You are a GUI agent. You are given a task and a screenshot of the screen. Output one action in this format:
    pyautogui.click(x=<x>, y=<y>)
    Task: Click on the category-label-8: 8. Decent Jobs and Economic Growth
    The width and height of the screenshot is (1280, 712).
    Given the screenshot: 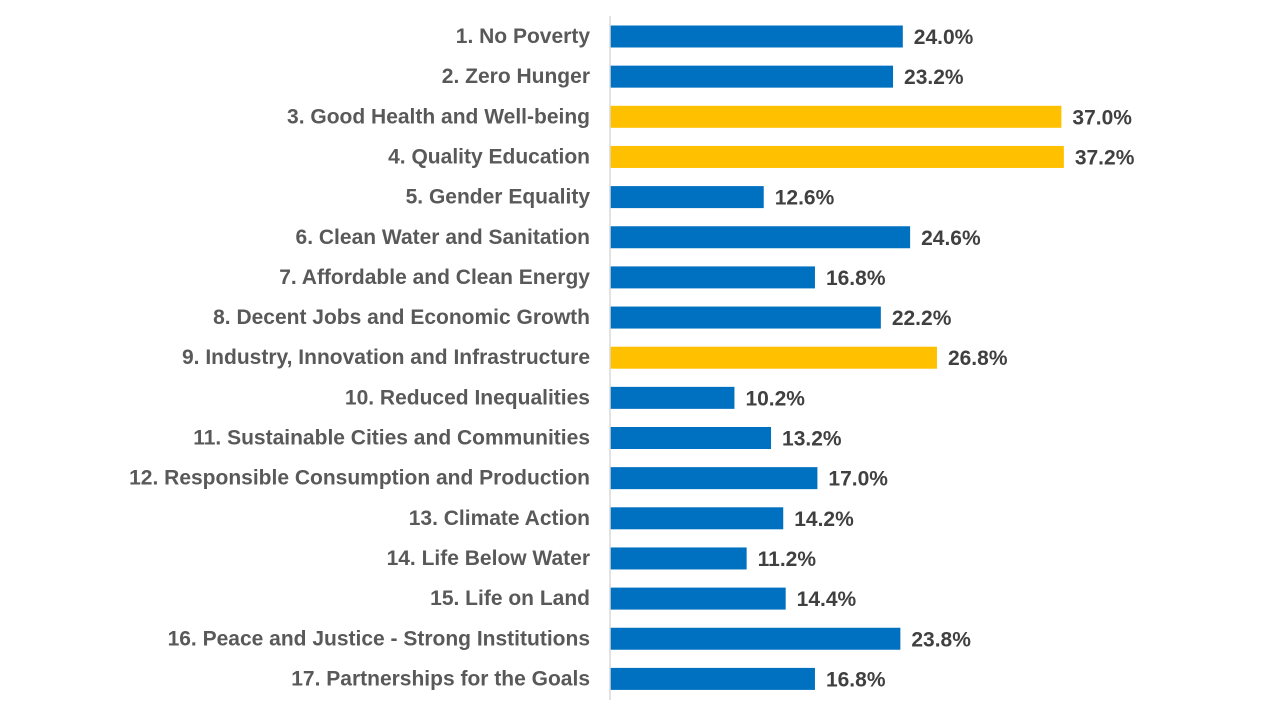 What is the action you would take?
    pyautogui.click(x=401, y=317)
    